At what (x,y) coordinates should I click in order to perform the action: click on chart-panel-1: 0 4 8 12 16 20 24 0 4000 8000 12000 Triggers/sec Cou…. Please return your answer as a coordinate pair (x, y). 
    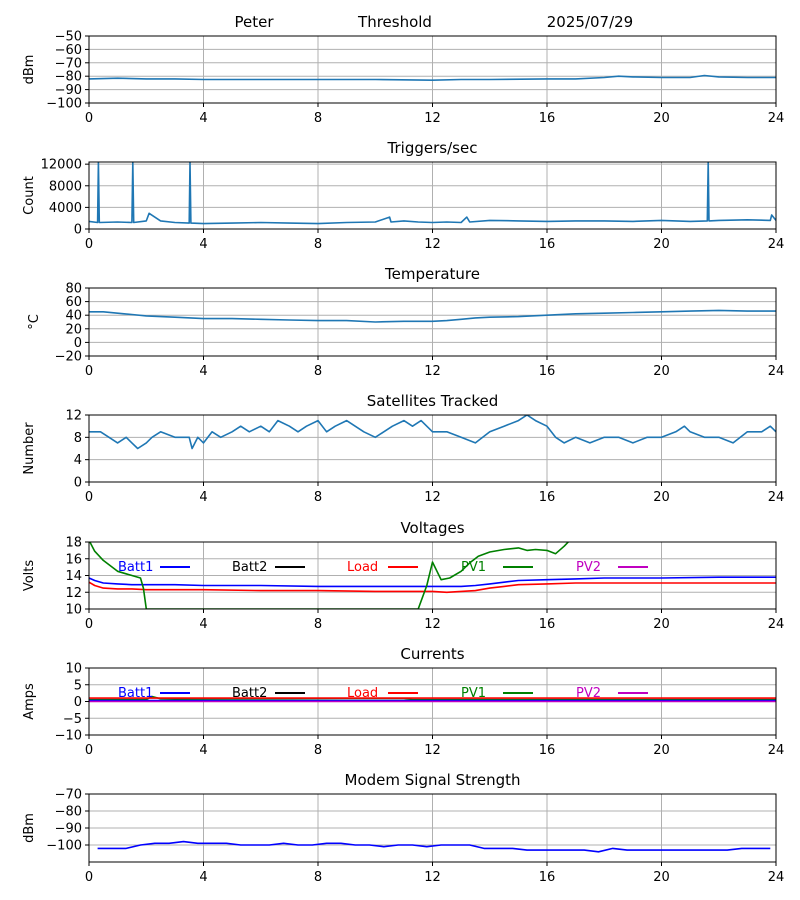
    Looking at the image, I should click on (403, 195).